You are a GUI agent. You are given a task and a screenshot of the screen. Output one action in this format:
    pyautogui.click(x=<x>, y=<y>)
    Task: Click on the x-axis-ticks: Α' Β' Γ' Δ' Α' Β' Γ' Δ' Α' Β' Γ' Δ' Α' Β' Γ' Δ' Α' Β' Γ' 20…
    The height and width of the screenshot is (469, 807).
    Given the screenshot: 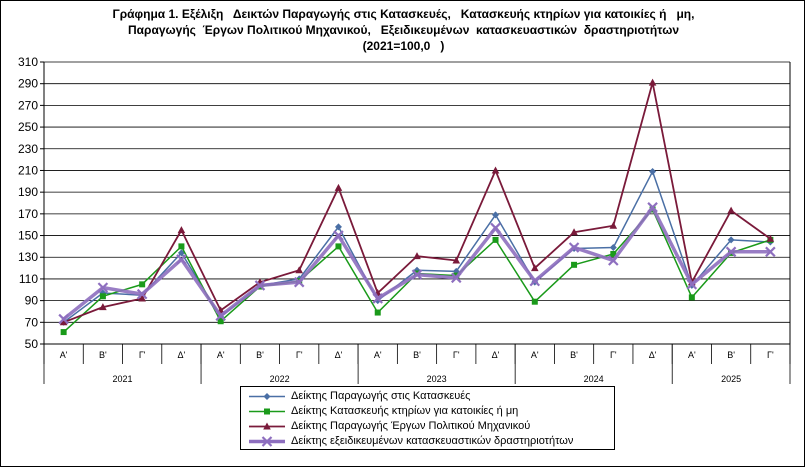 What is the action you would take?
    pyautogui.click(x=417, y=364)
    